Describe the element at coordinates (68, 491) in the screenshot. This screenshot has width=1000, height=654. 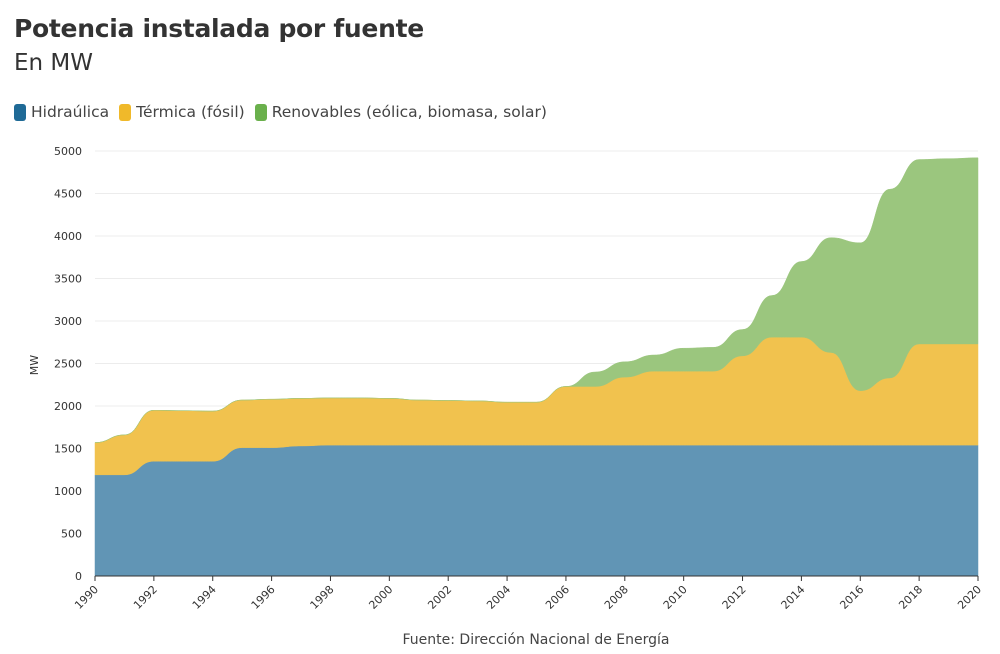
I see `y-tick-label: 1000` at that location.